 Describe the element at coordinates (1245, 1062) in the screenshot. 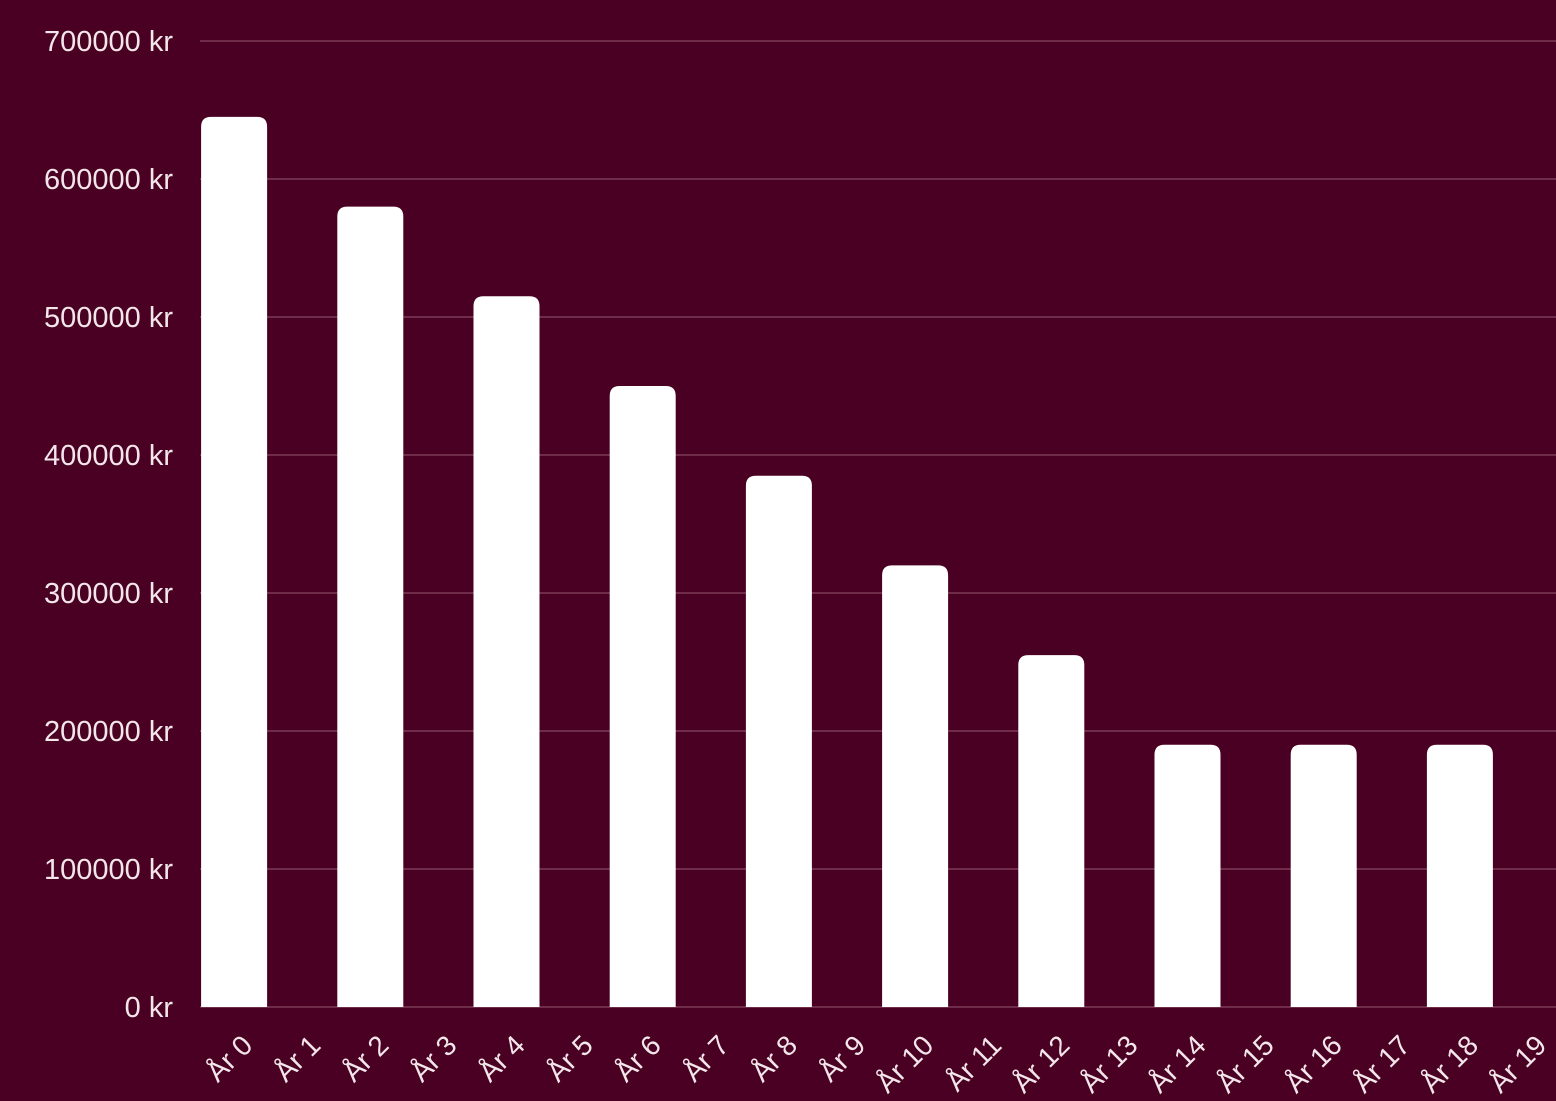

I see `x-tick-label: År 15` at that location.